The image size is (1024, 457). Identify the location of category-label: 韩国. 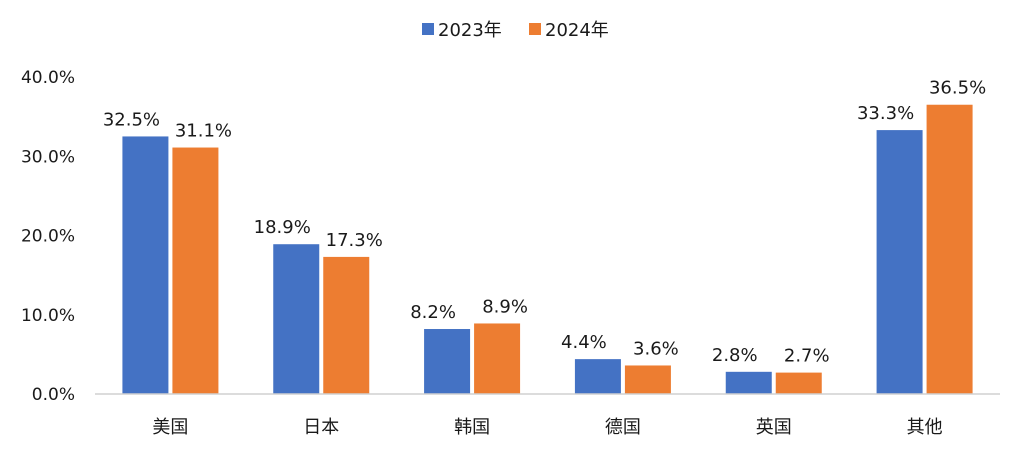
(472, 427).